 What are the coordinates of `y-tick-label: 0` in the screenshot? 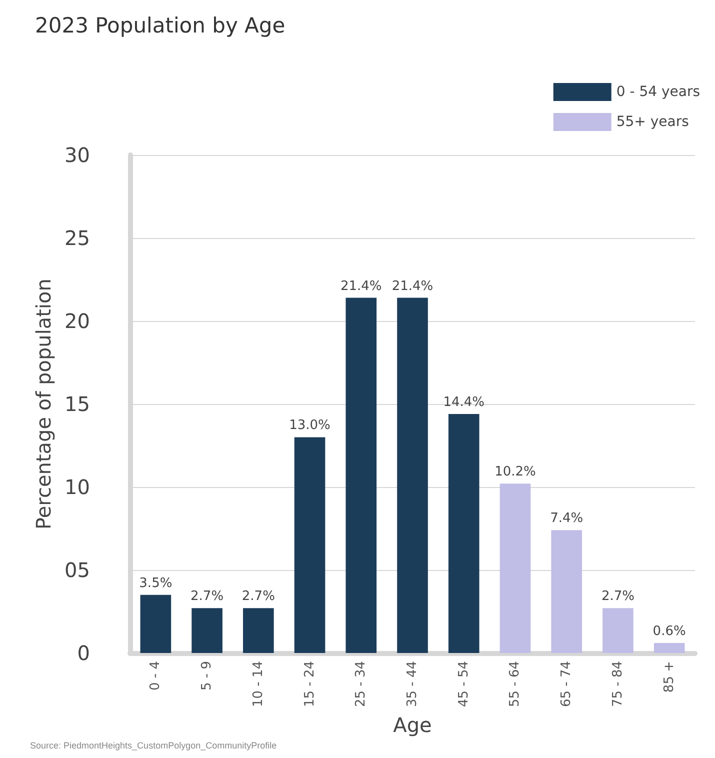 It's located at (83, 653).